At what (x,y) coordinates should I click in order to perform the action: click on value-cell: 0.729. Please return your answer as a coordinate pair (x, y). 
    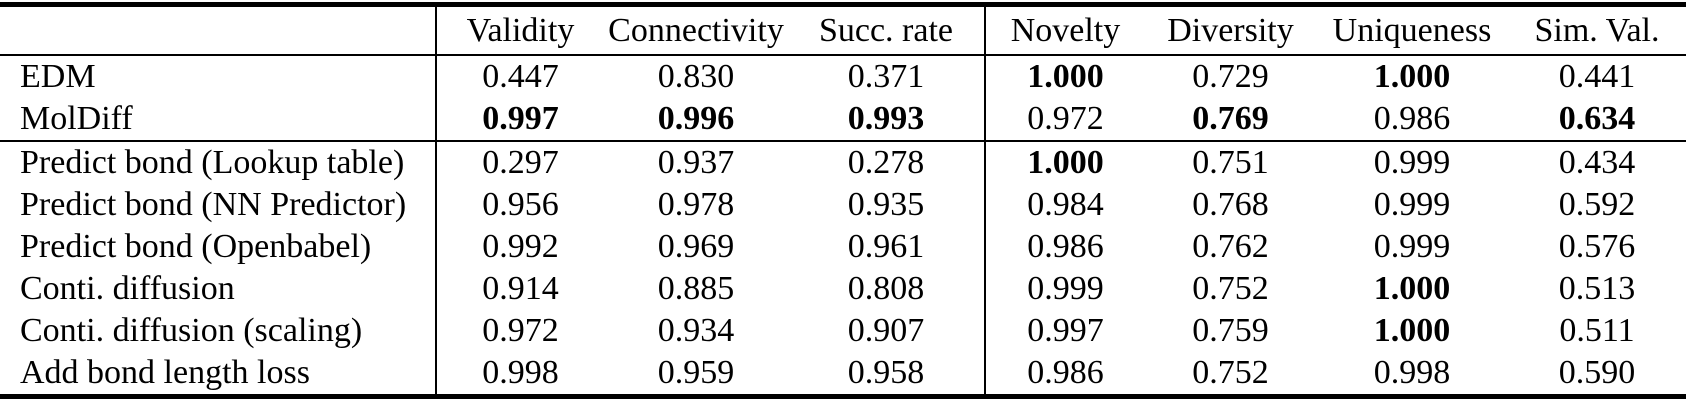
    Looking at the image, I should click on (1230, 76).